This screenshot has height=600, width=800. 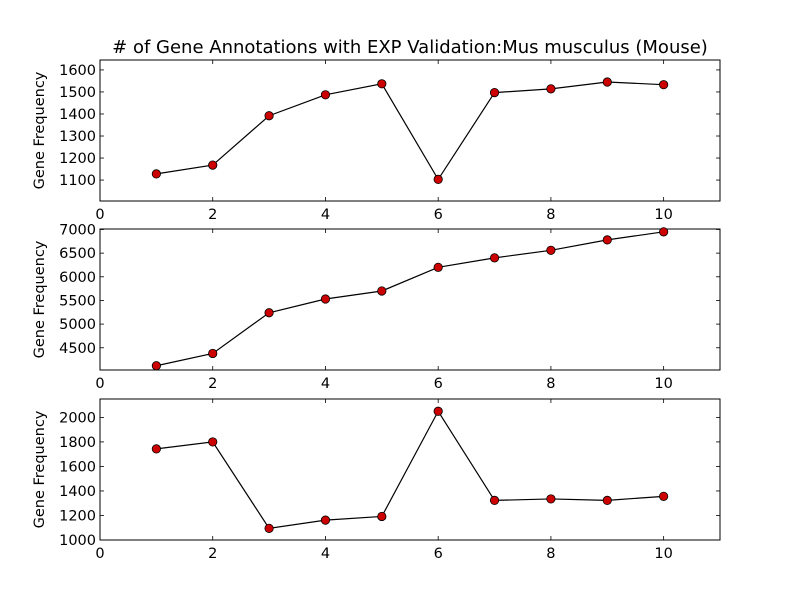 I want to click on y-tick-label: 1000, so click(x=77, y=541).